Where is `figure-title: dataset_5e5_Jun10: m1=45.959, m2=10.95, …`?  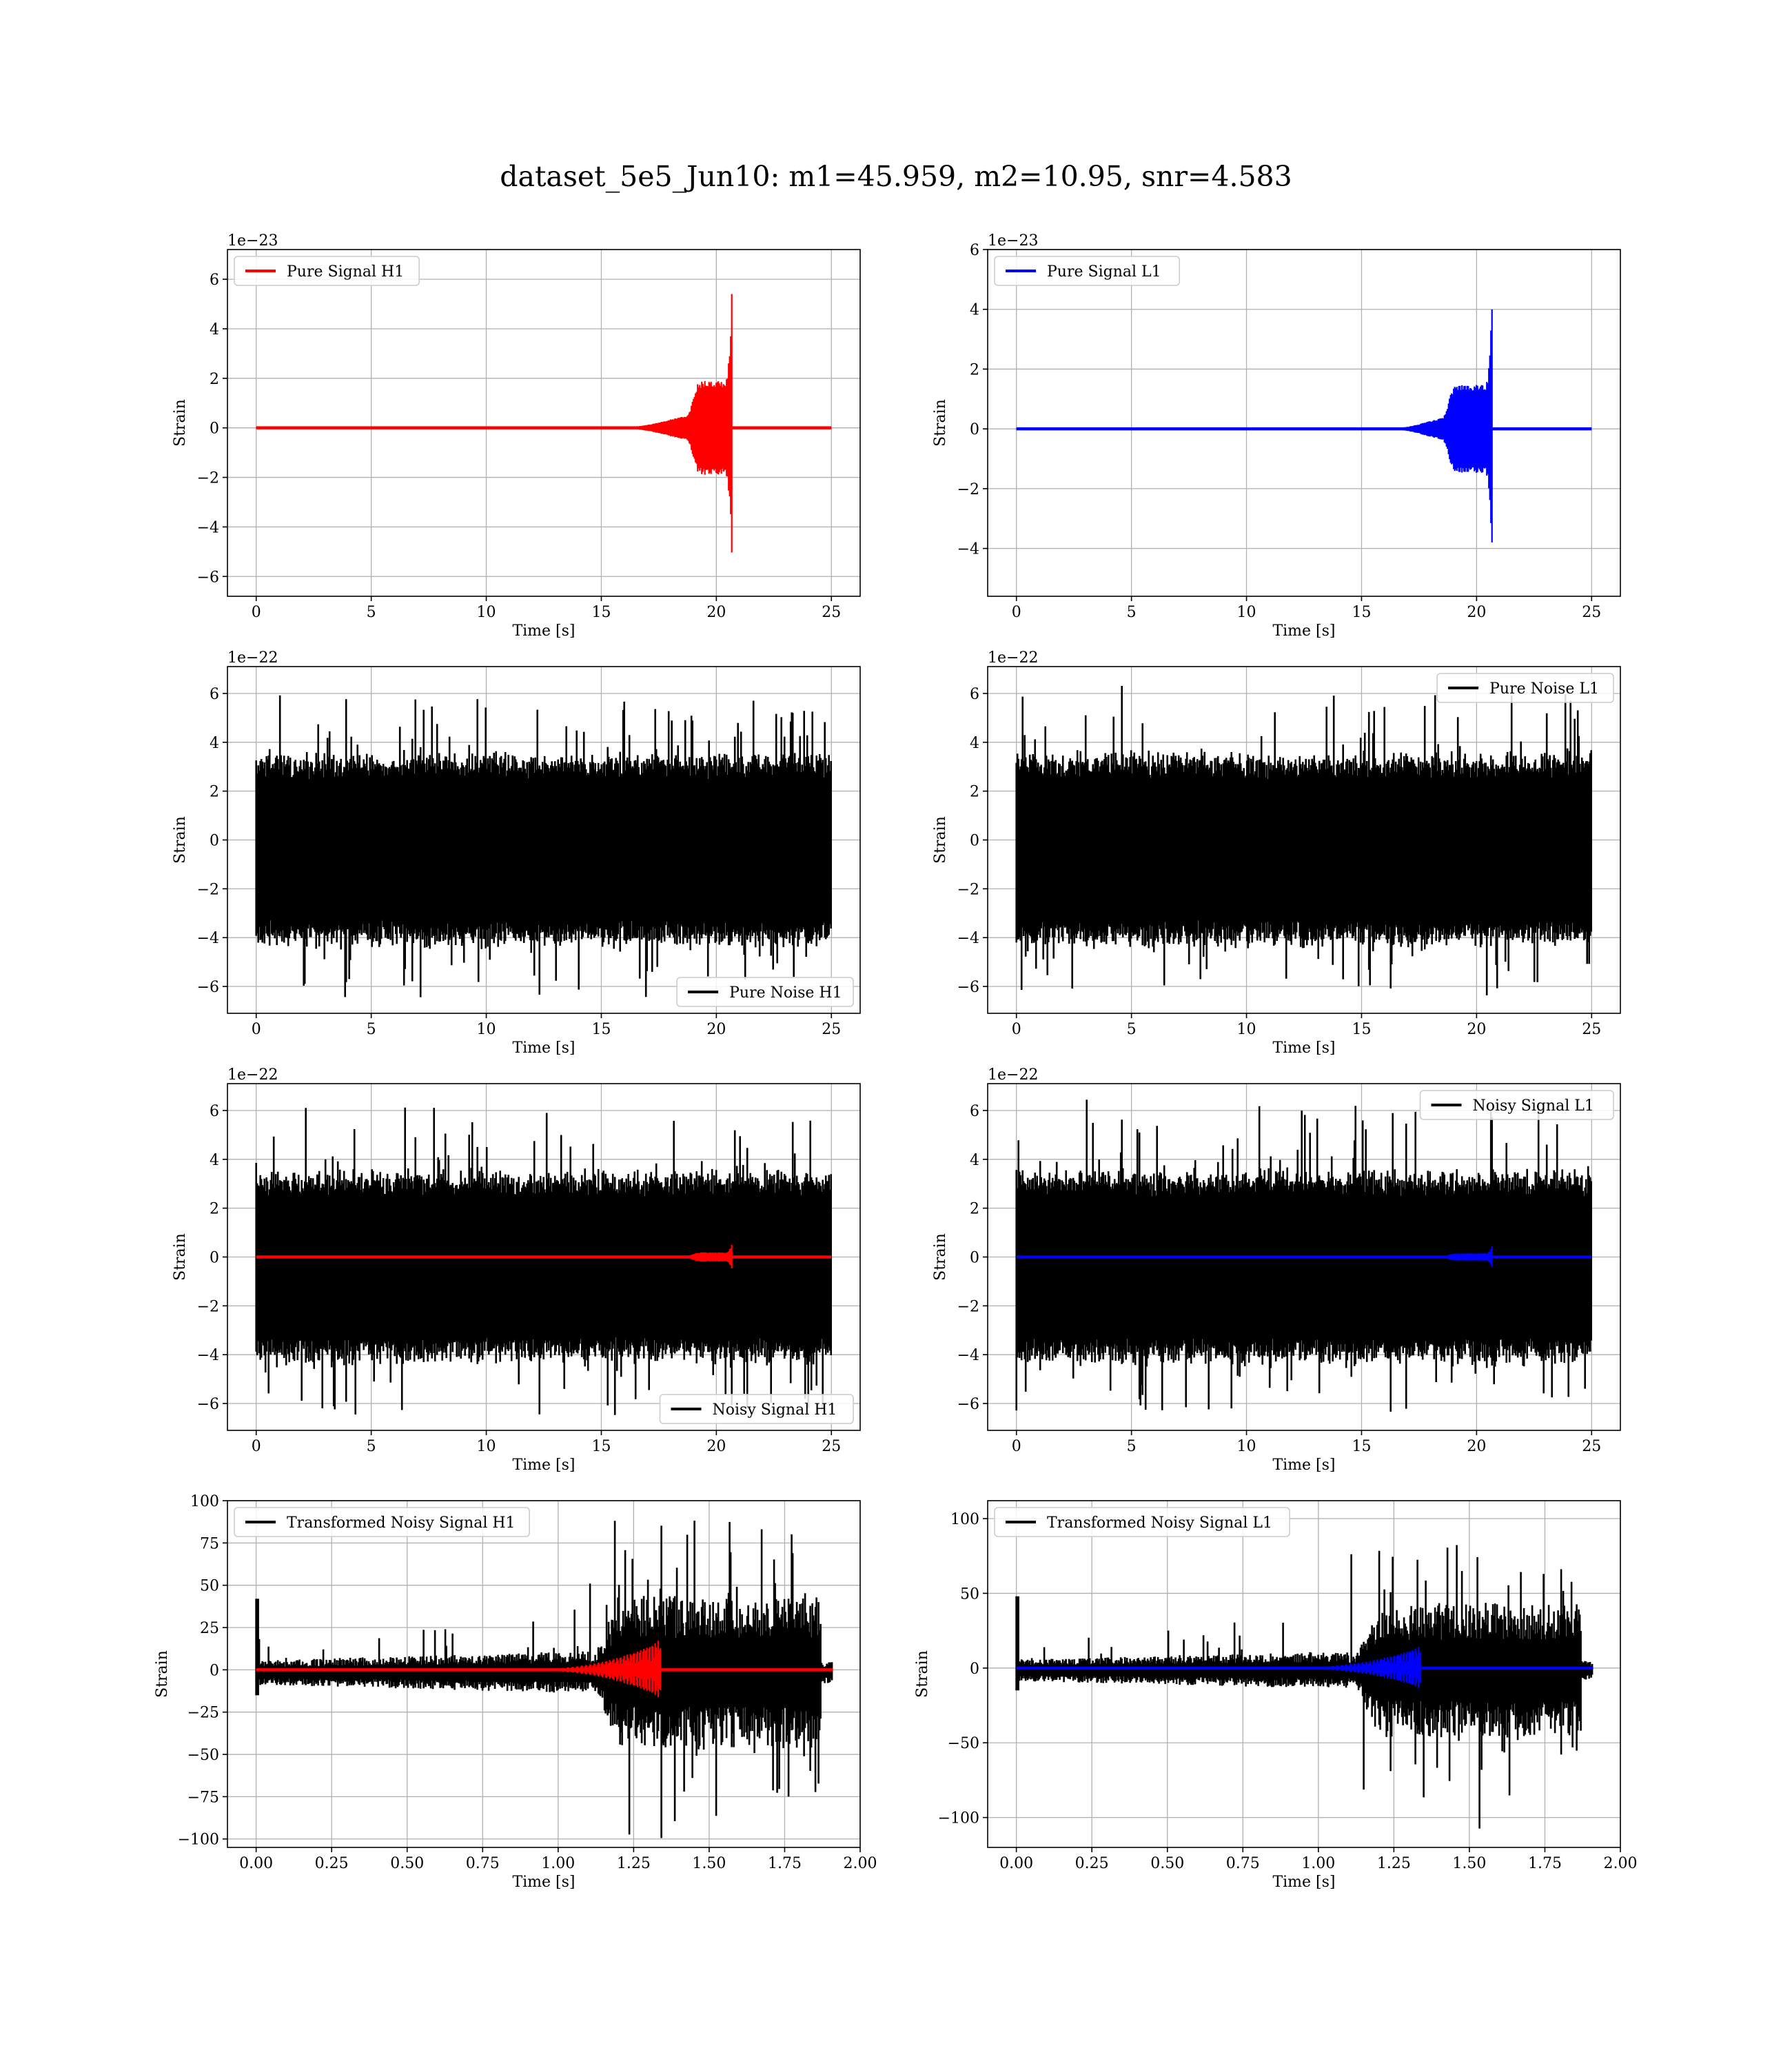 figure-title: dataset_5e5_Jun10: m1=45.959, m2=10.95, … is located at coordinates (896, 176).